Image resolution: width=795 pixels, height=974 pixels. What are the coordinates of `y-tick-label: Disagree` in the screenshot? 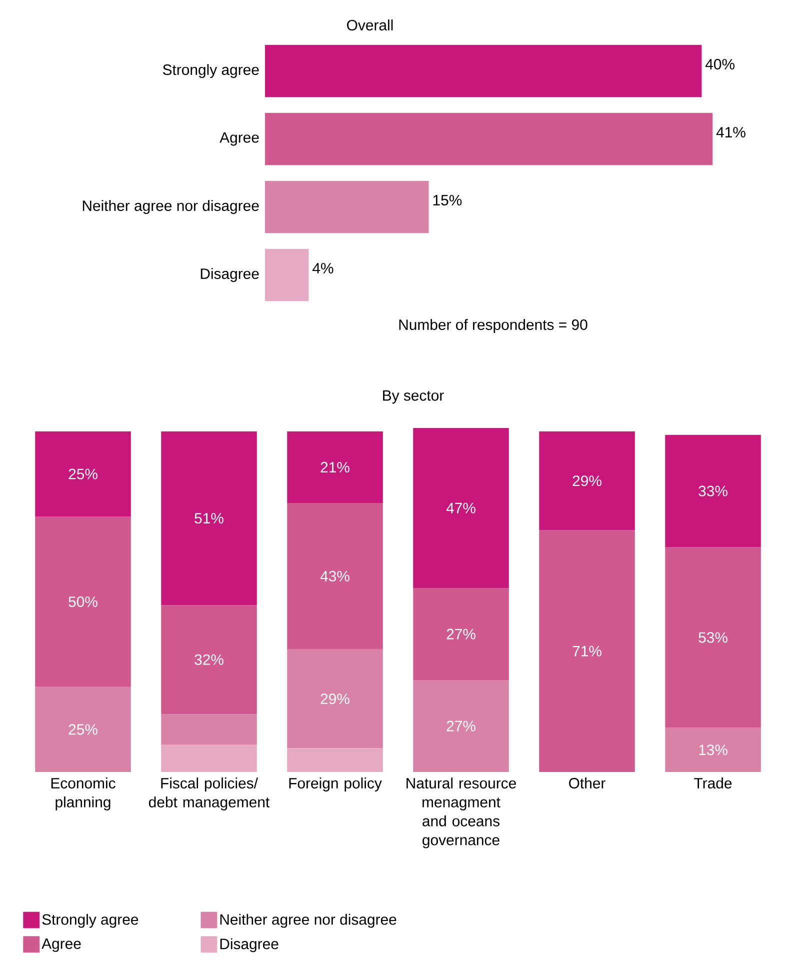 It's located at (229, 275).